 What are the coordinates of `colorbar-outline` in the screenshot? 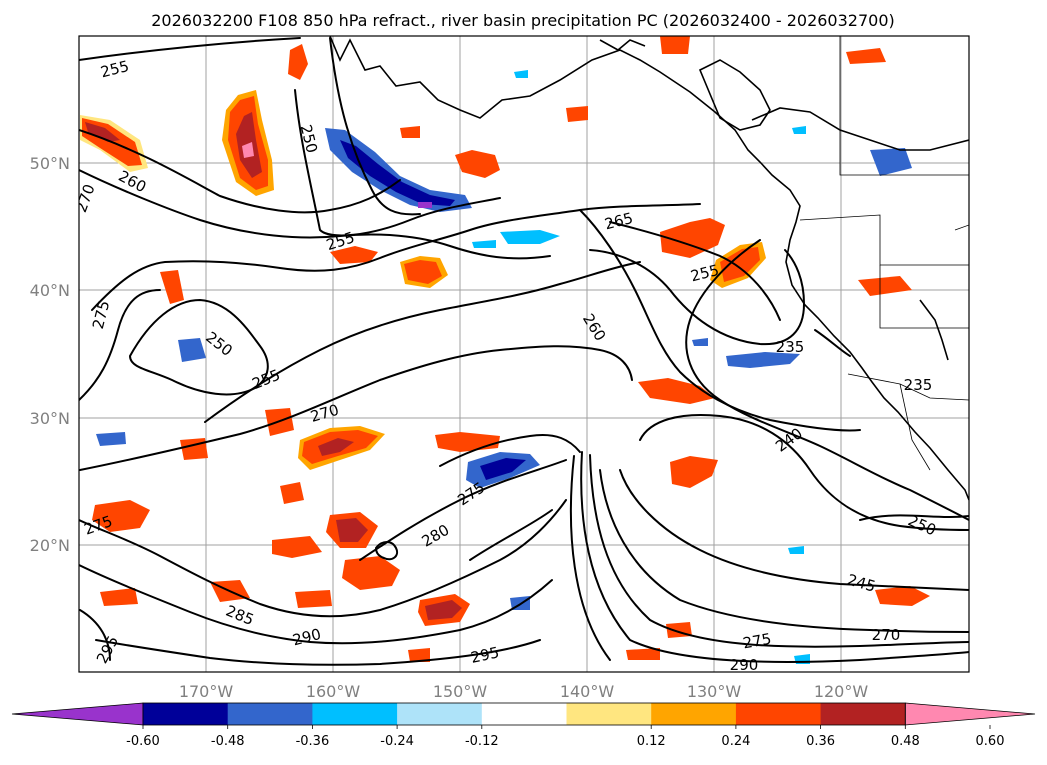 It's located at (524, 714).